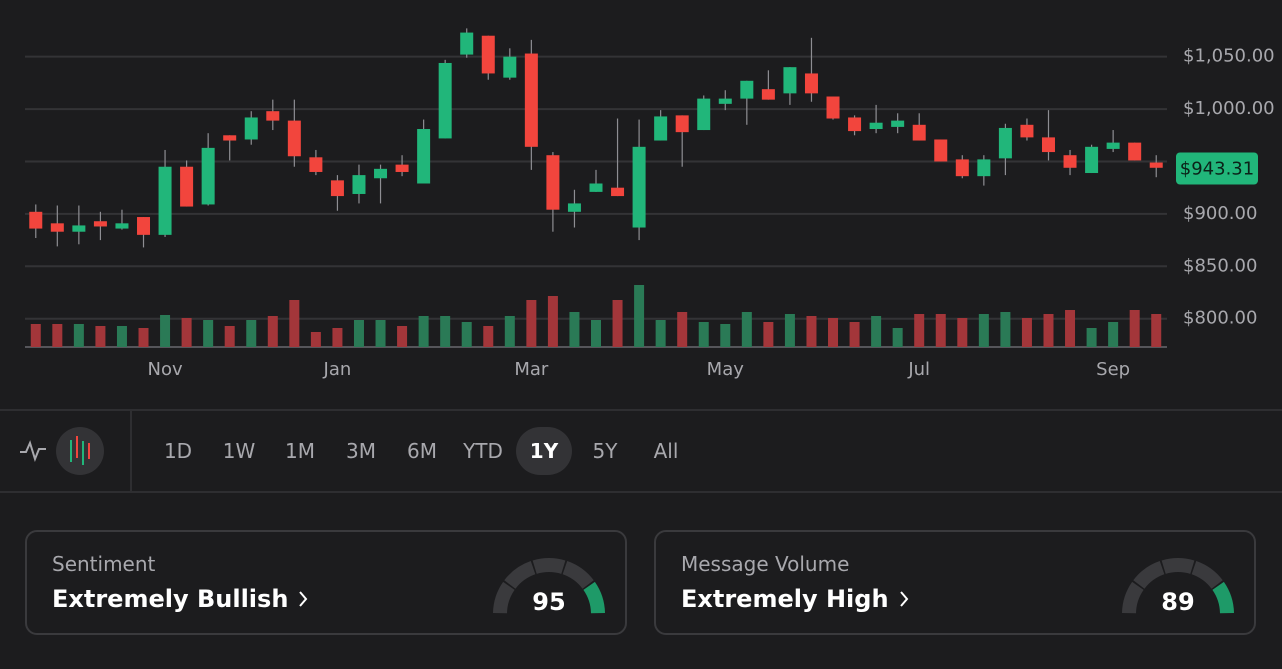  What do you see at coordinates (1113, 369) in the screenshot?
I see `x-tick-label: Sep` at bounding box center [1113, 369].